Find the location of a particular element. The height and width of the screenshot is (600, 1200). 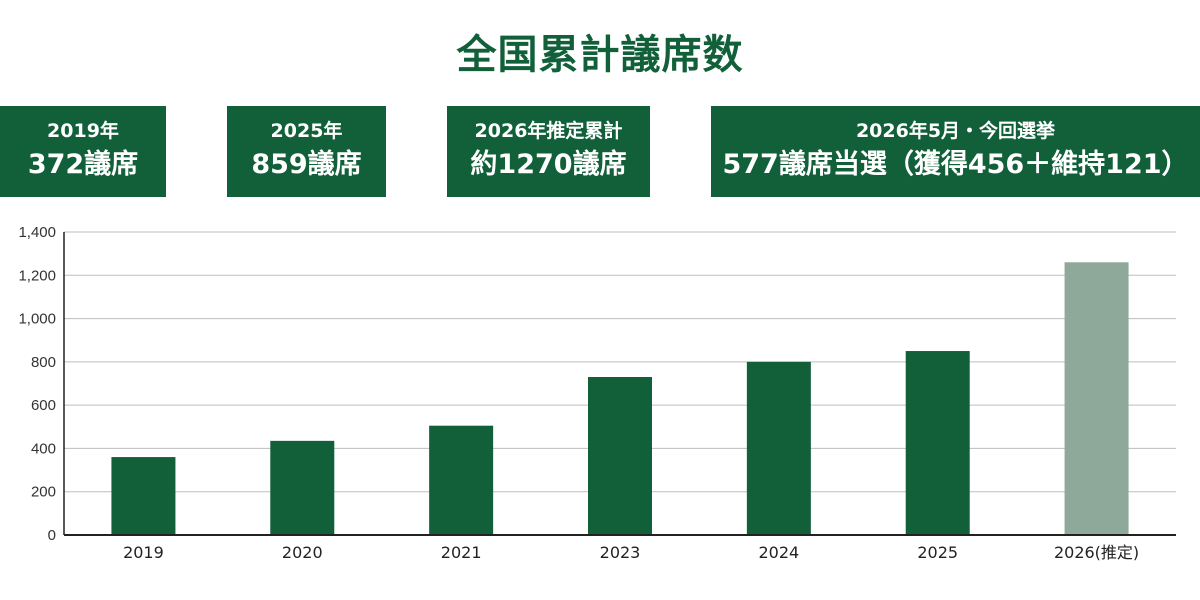

chart-title: 全国累計議席数 is located at coordinates (600, 55).